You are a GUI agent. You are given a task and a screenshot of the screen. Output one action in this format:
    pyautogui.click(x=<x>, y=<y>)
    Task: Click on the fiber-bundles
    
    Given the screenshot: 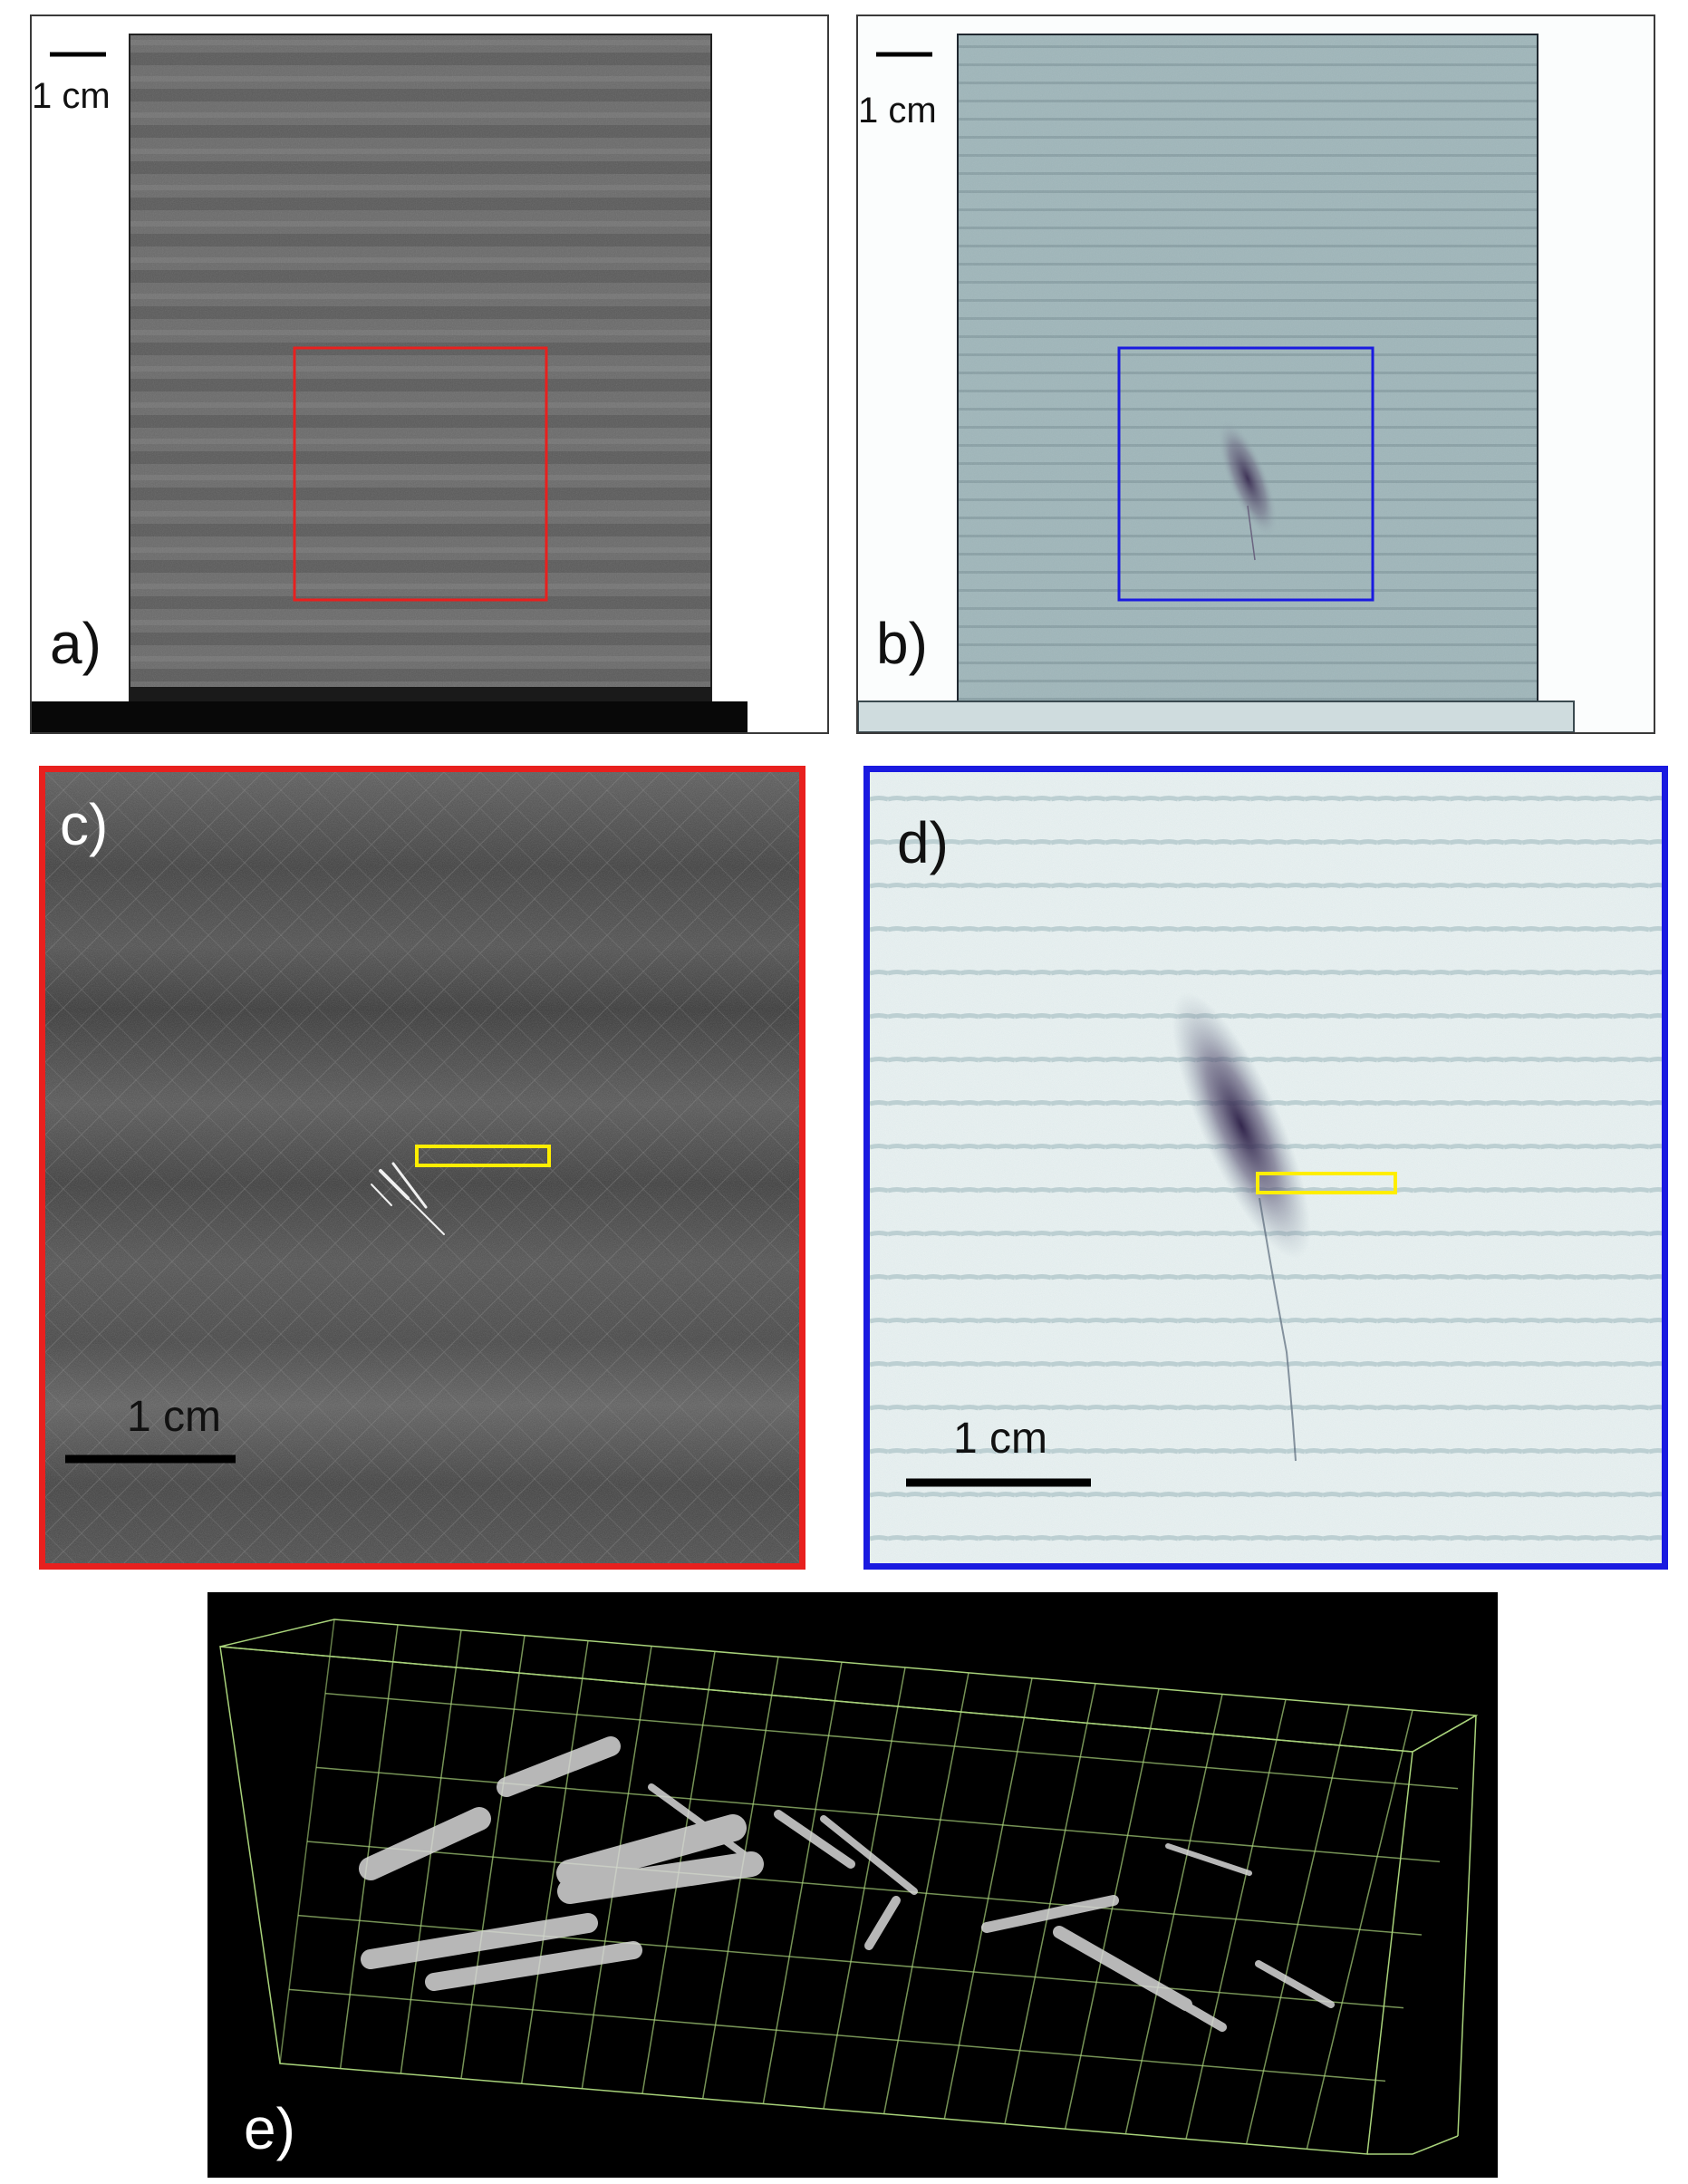 What is the action you would take?
    pyautogui.click(x=847, y=1884)
    